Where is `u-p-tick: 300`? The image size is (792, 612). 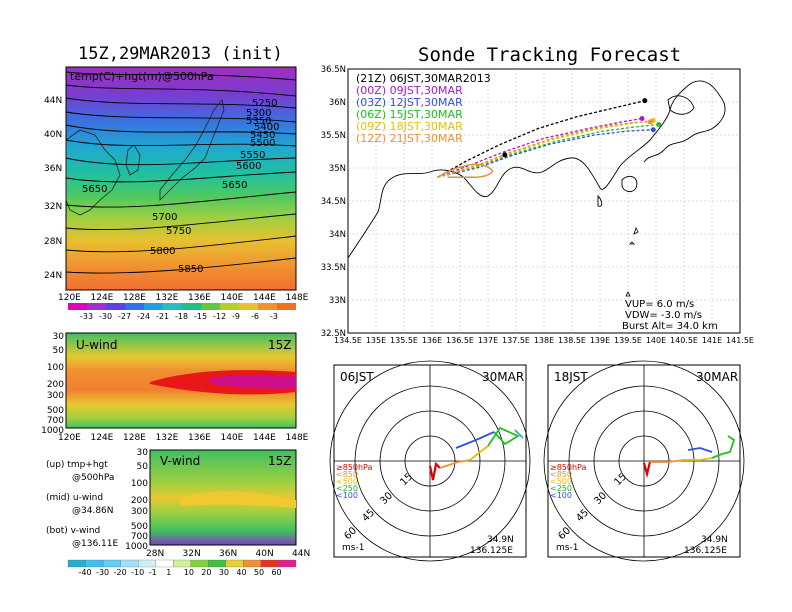
u-p-tick: 300 is located at coordinates (55, 396).